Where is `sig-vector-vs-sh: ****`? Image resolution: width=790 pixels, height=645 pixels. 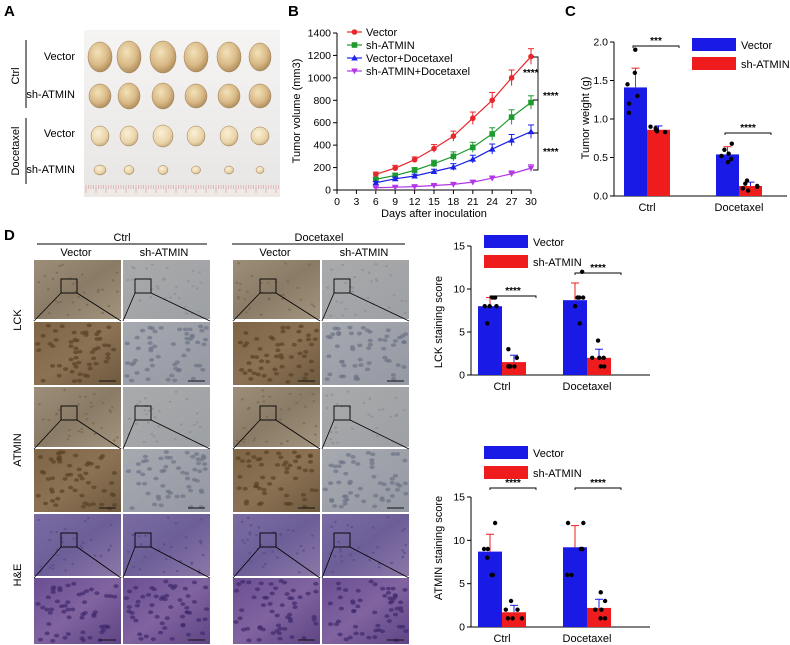
sig-vector-vs-sh: **** is located at coordinates (531, 73).